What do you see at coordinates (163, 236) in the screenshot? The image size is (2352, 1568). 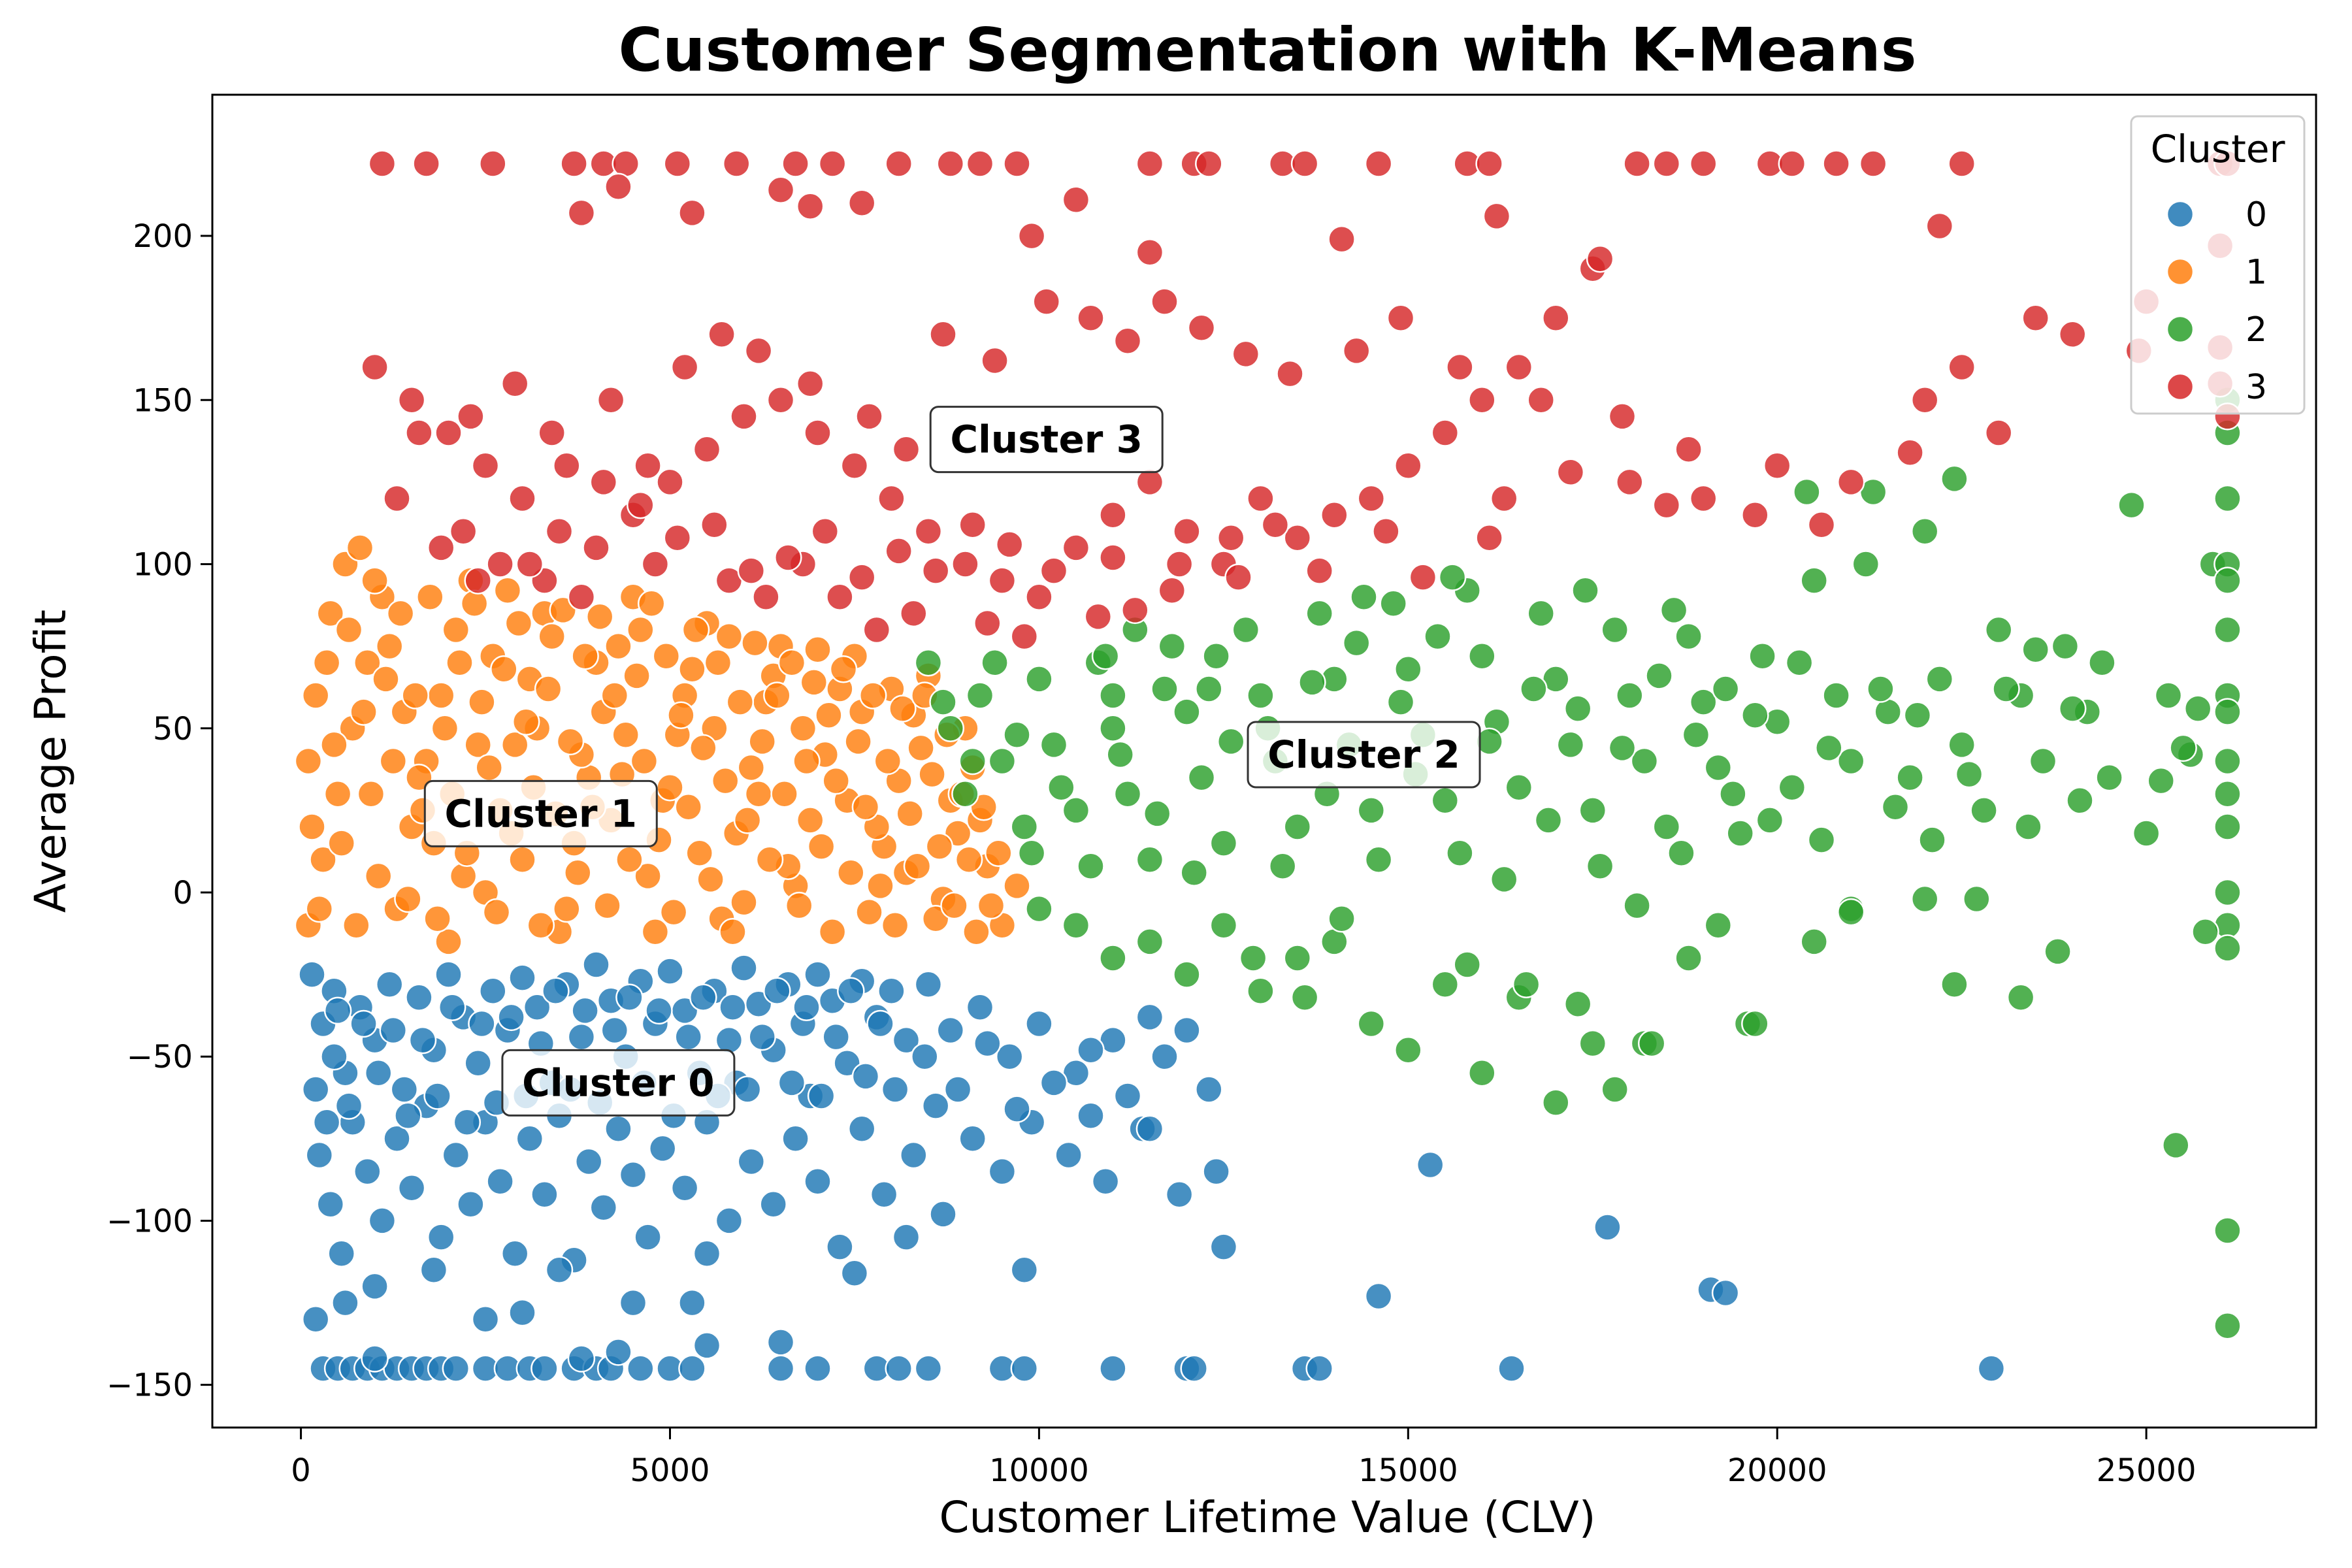 I see `y-tick-label-7: 200` at bounding box center [163, 236].